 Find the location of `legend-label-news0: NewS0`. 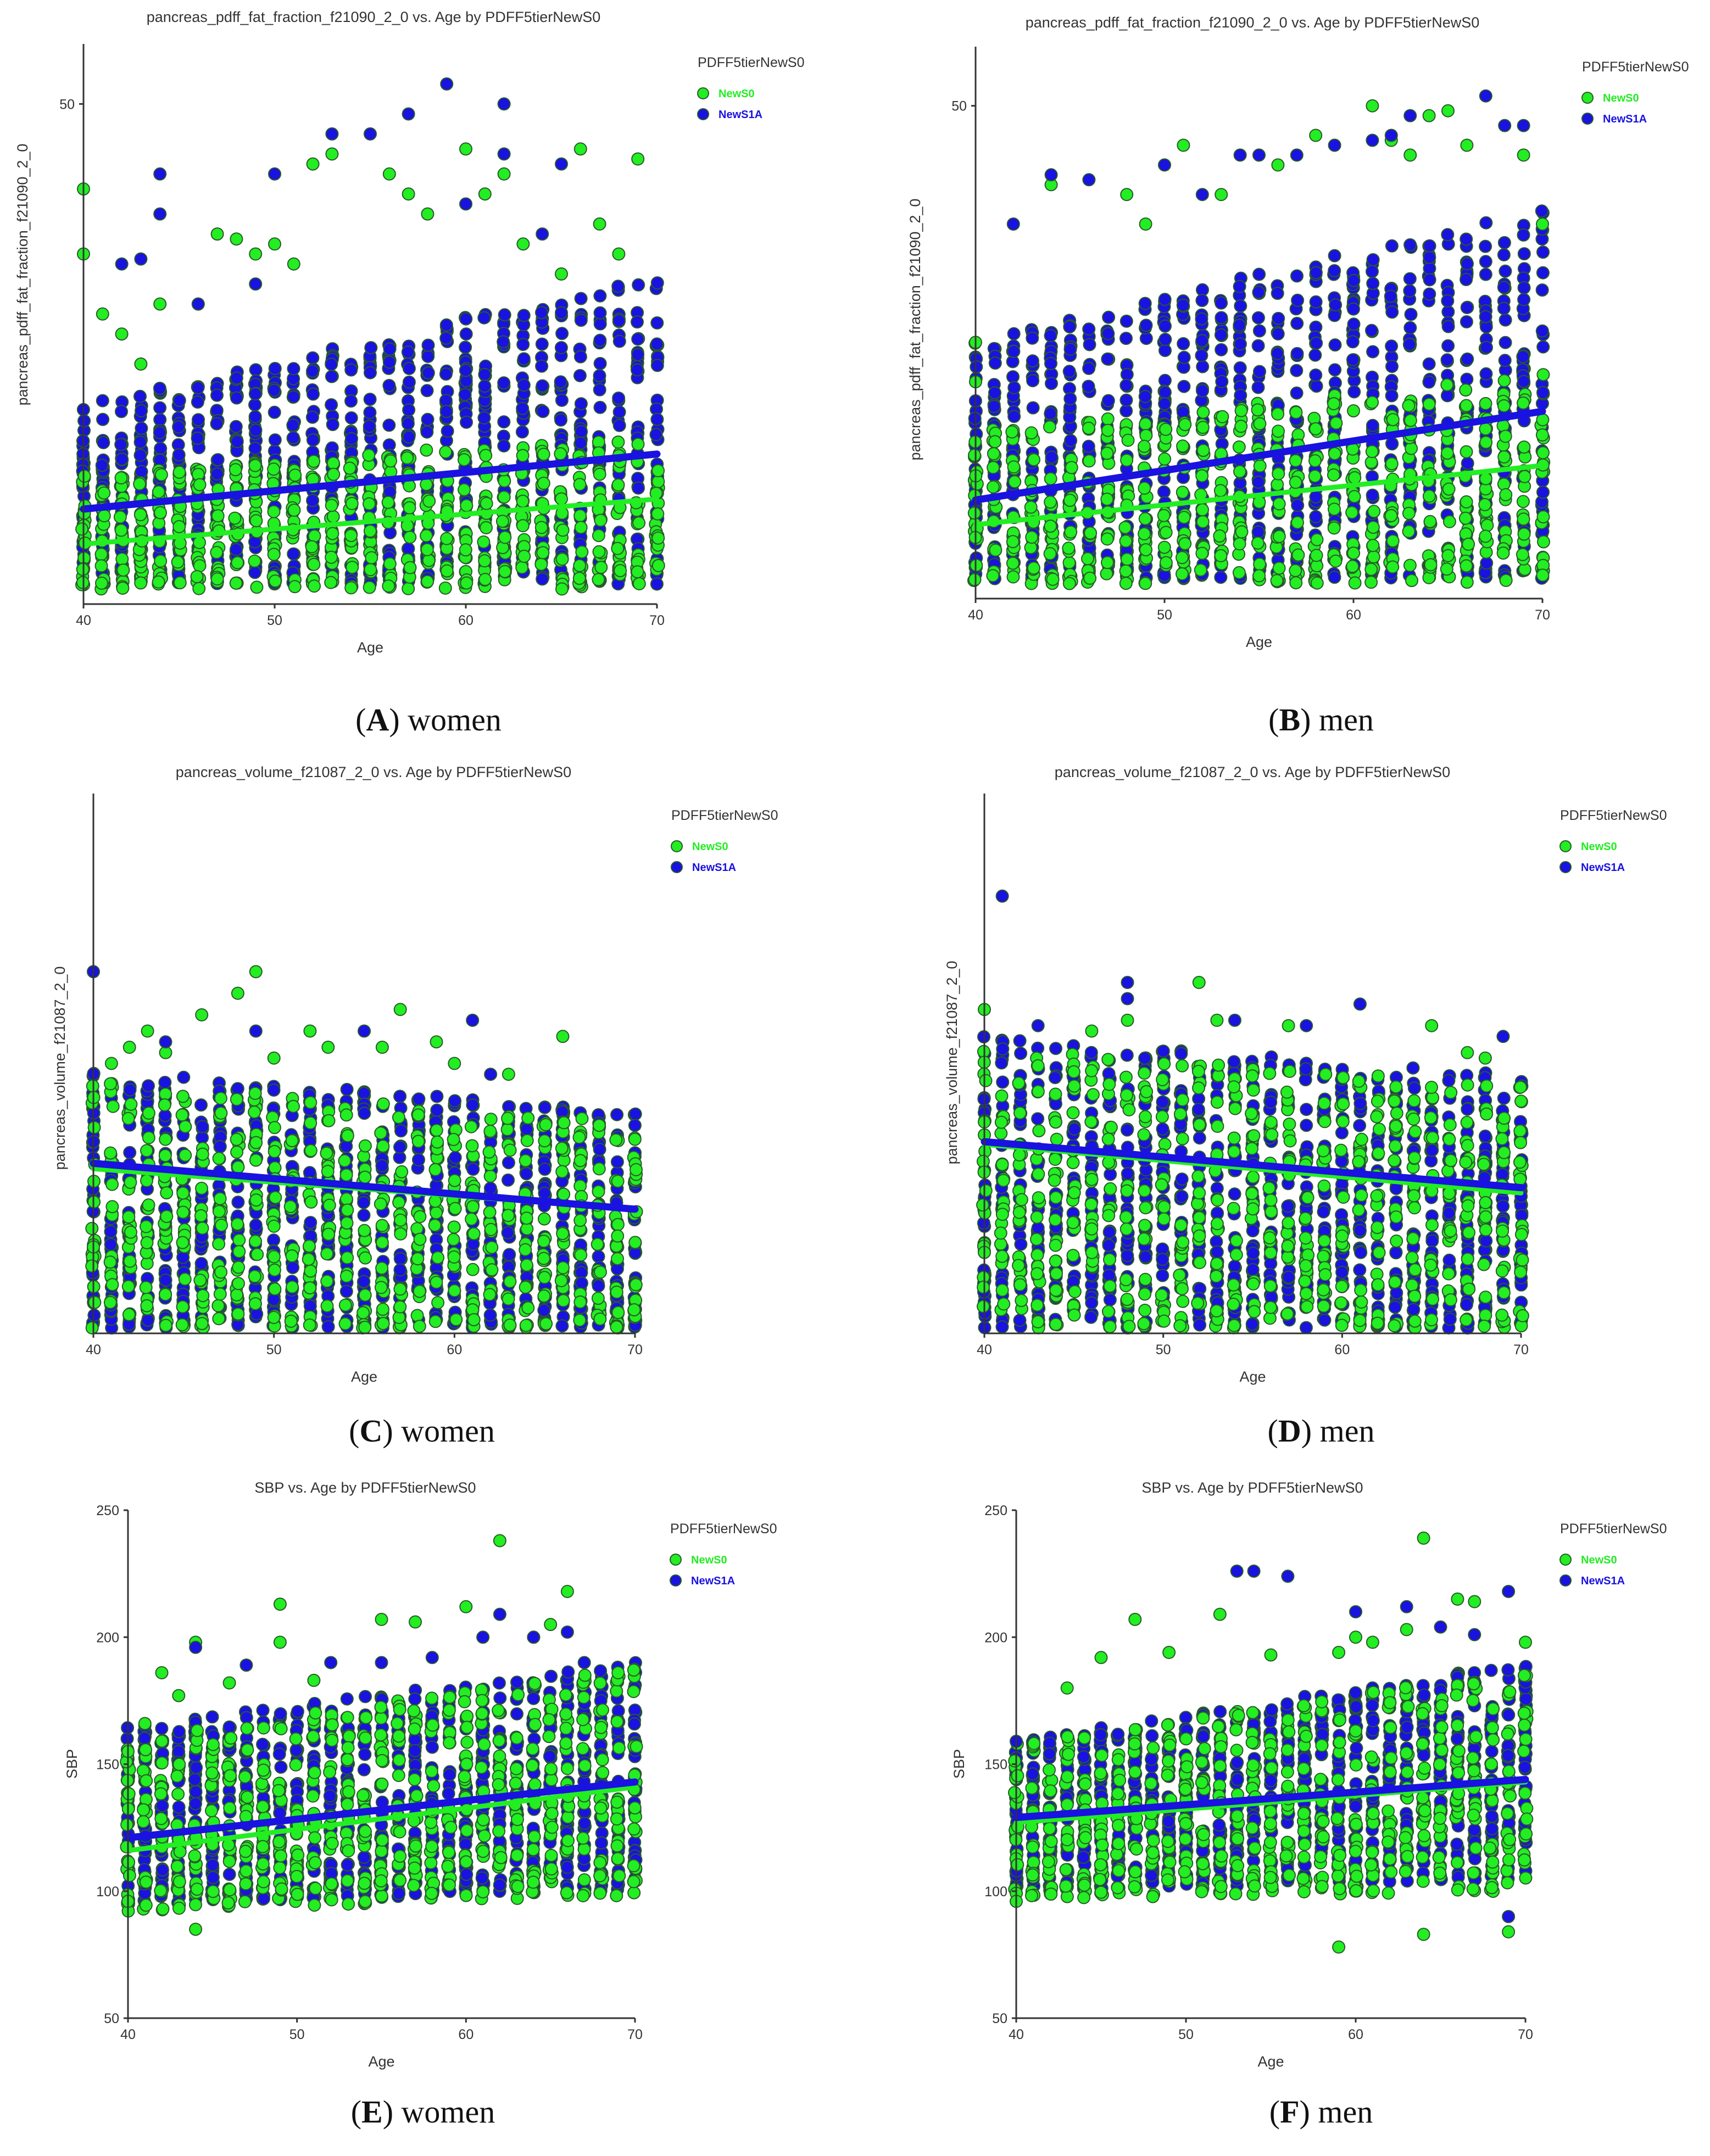

legend-label-news0: NewS0 is located at coordinates (736, 94).